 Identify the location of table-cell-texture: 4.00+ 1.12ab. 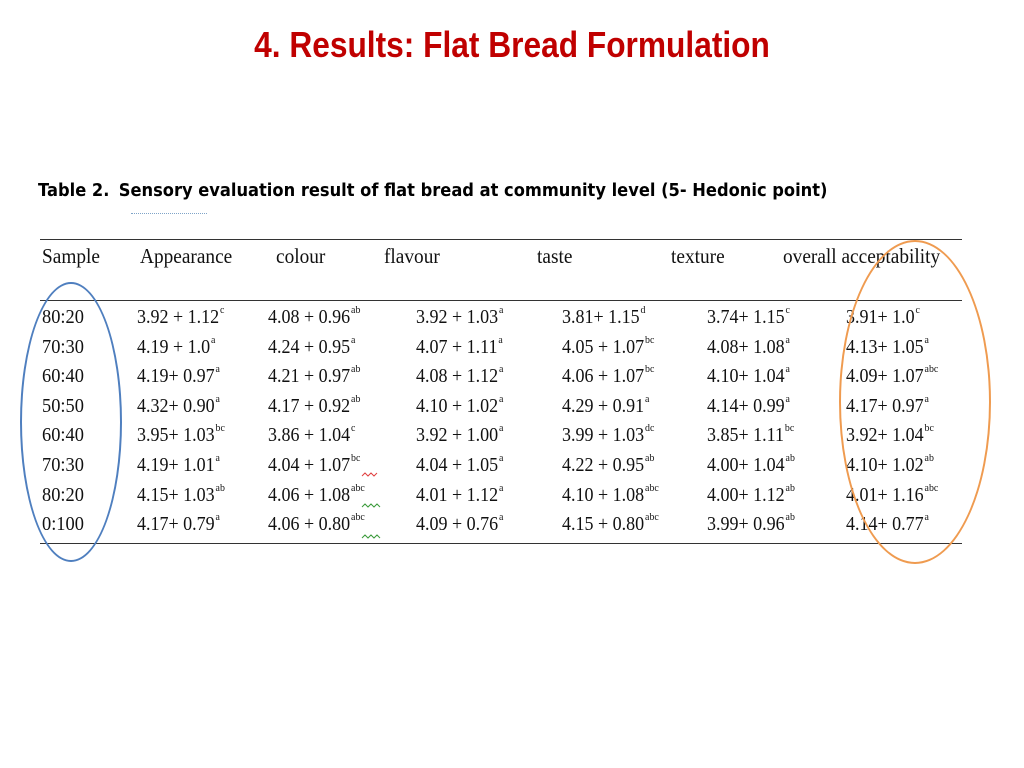
(751, 494).